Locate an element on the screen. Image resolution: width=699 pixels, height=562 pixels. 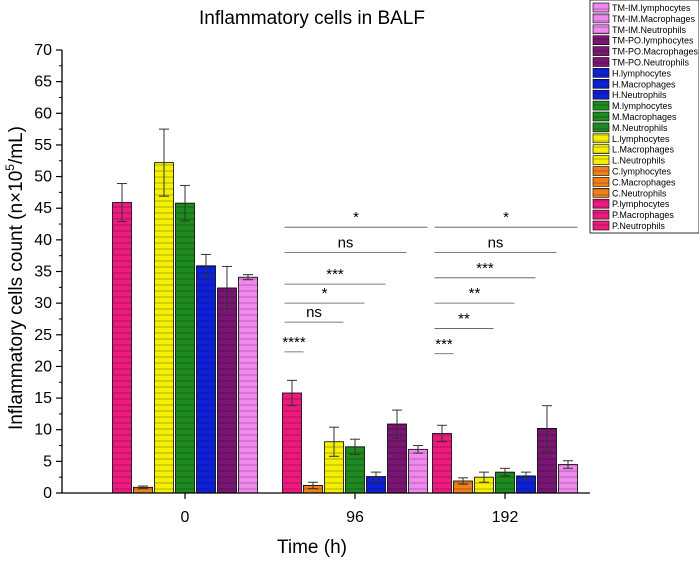
y-tick-label: 10 is located at coordinates (43, 430).